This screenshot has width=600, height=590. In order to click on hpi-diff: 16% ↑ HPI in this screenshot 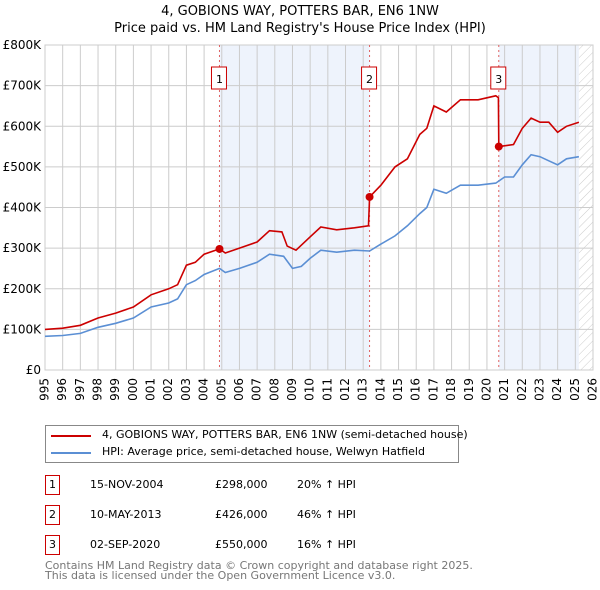, I will do `click(326, 544)`.